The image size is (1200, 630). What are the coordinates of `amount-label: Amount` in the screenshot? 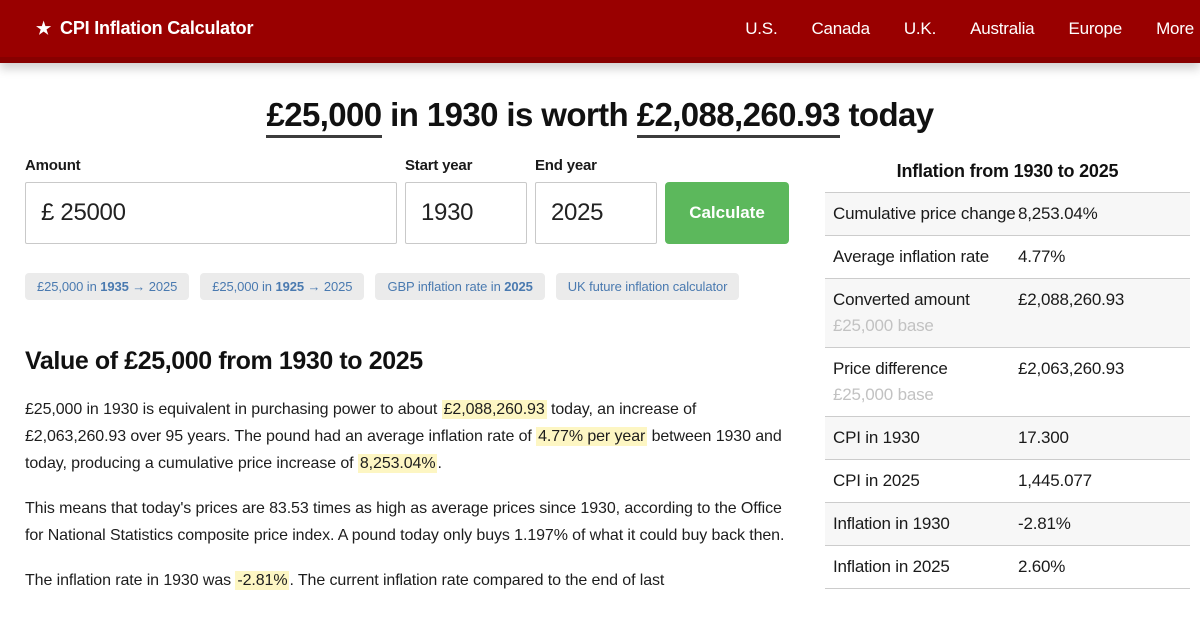 It's located at (53, 165).